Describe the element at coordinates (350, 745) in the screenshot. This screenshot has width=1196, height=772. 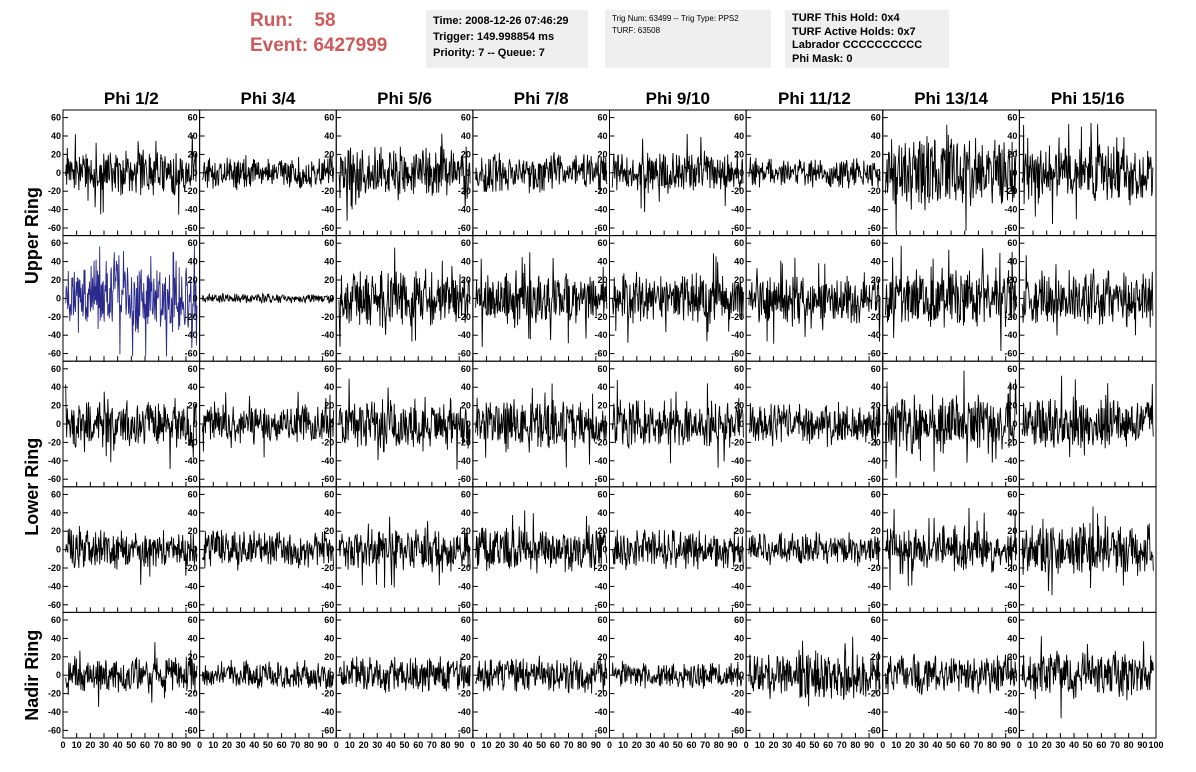
I see `x-tick-label: 10` at that location.